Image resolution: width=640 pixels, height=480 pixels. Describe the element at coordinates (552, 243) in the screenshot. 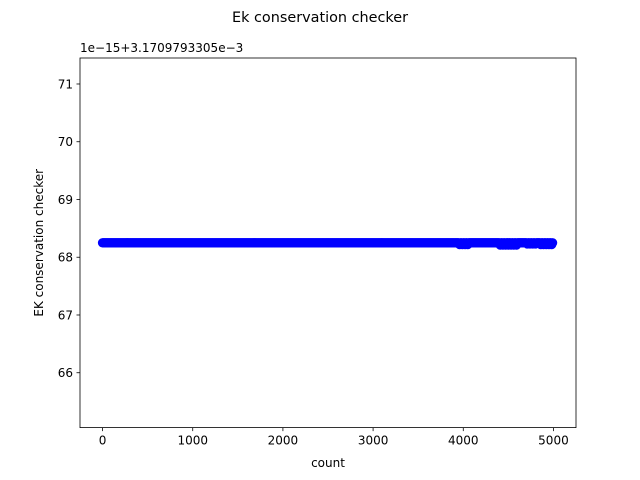

I see `data-point` at that location.